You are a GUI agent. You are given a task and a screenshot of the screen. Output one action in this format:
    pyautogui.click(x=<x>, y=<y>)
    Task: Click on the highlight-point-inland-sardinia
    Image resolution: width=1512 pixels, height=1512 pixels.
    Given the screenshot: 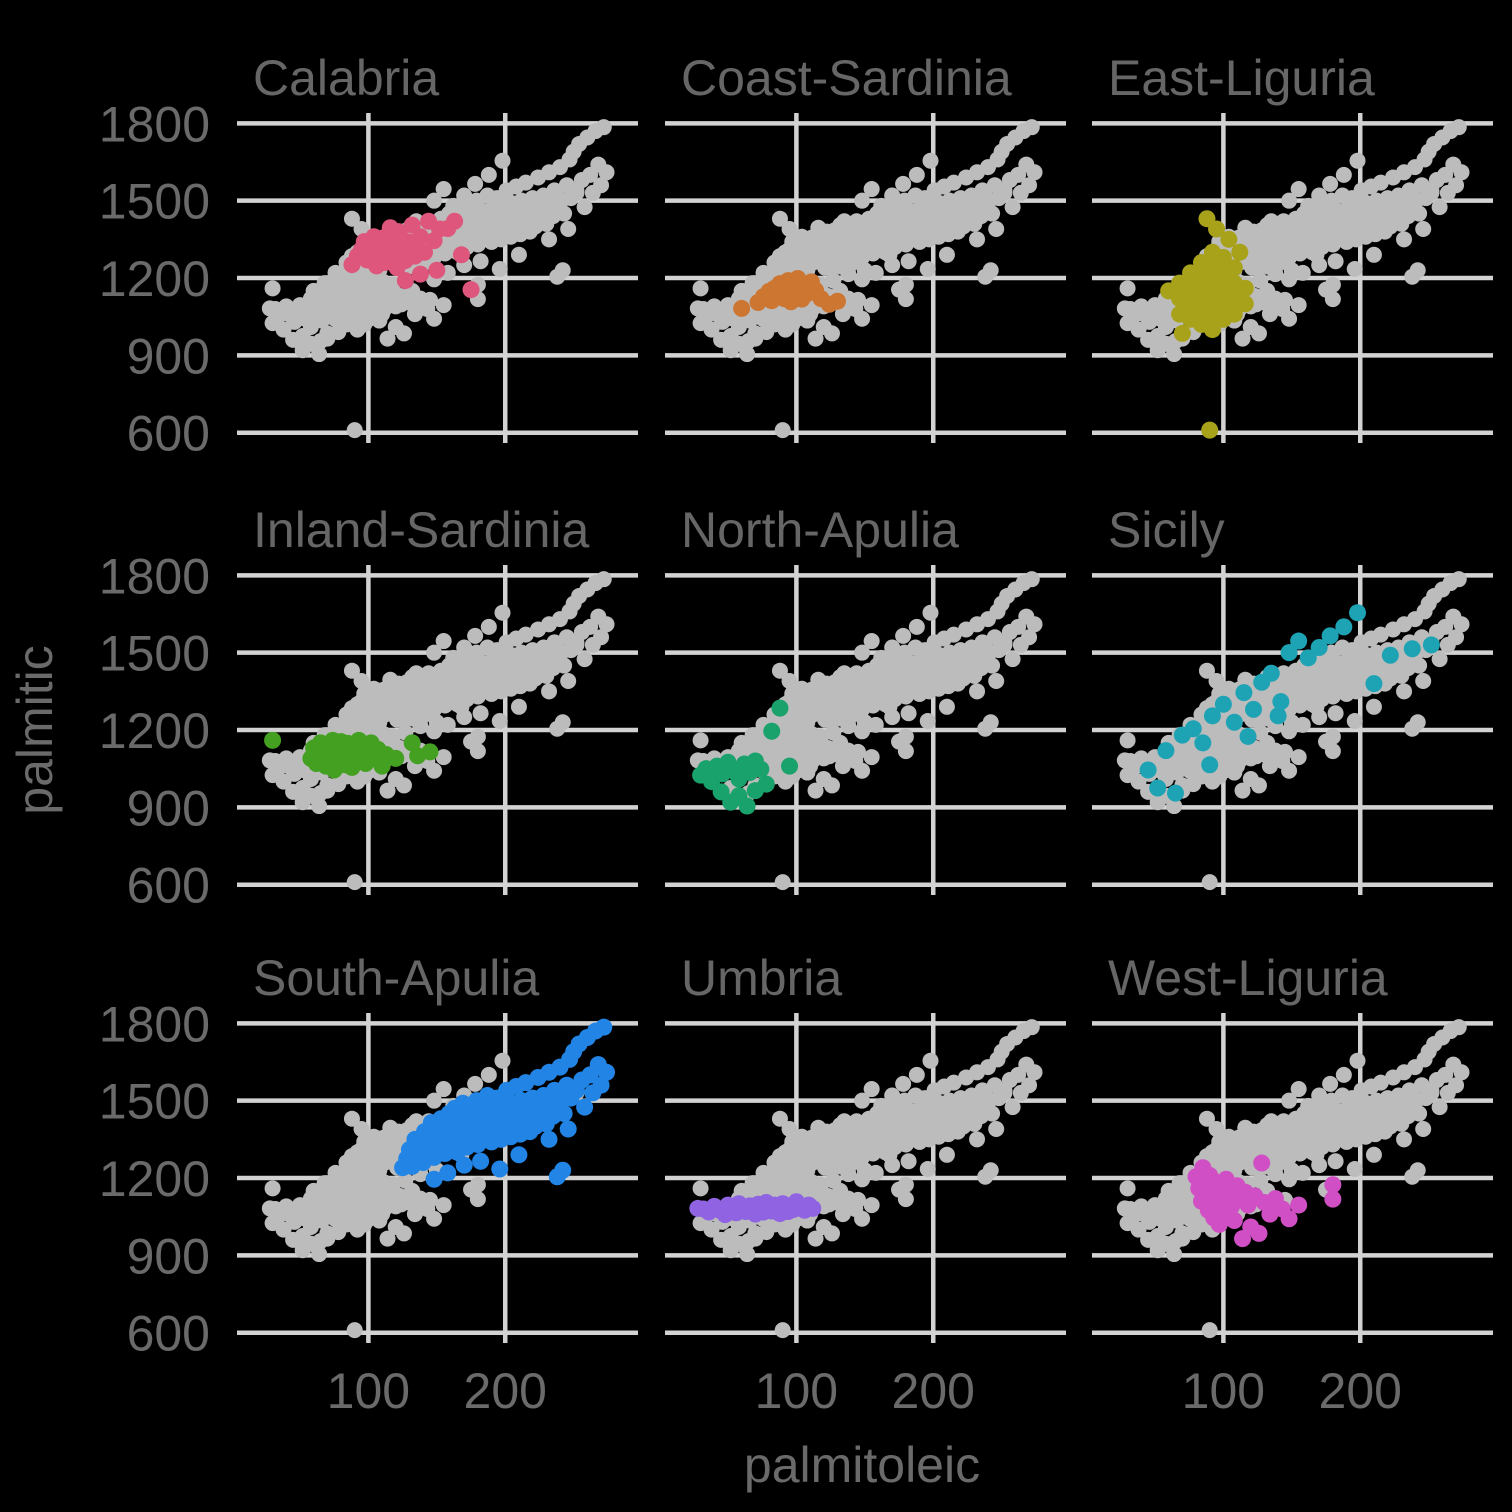 What is the action you would take?
    pyautogui.click(x=412, y=743)
    